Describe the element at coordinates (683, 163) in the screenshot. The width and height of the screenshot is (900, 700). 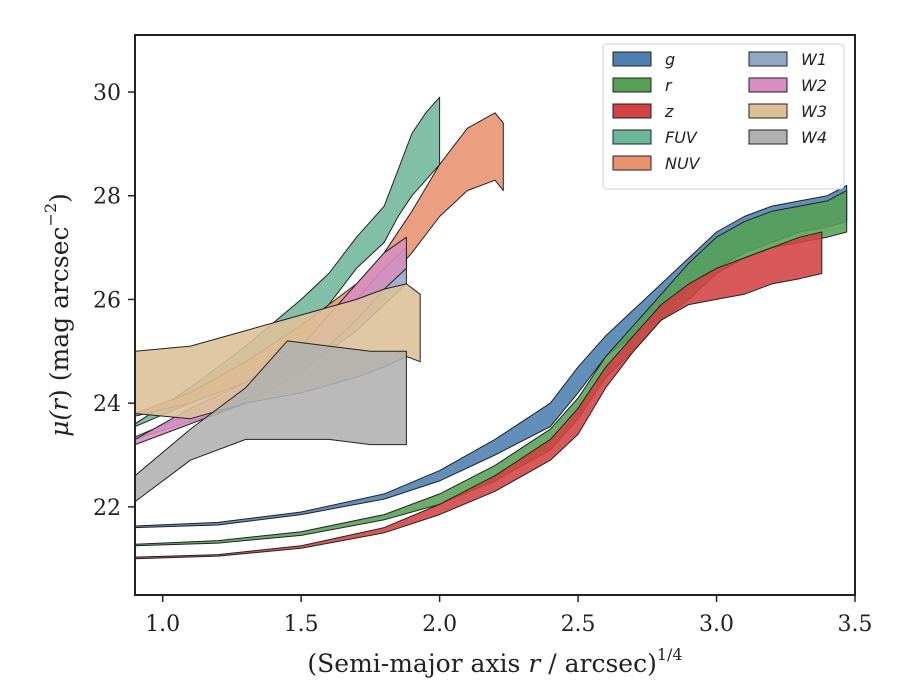
I see `legend-label-nuv: NUV` at that location.